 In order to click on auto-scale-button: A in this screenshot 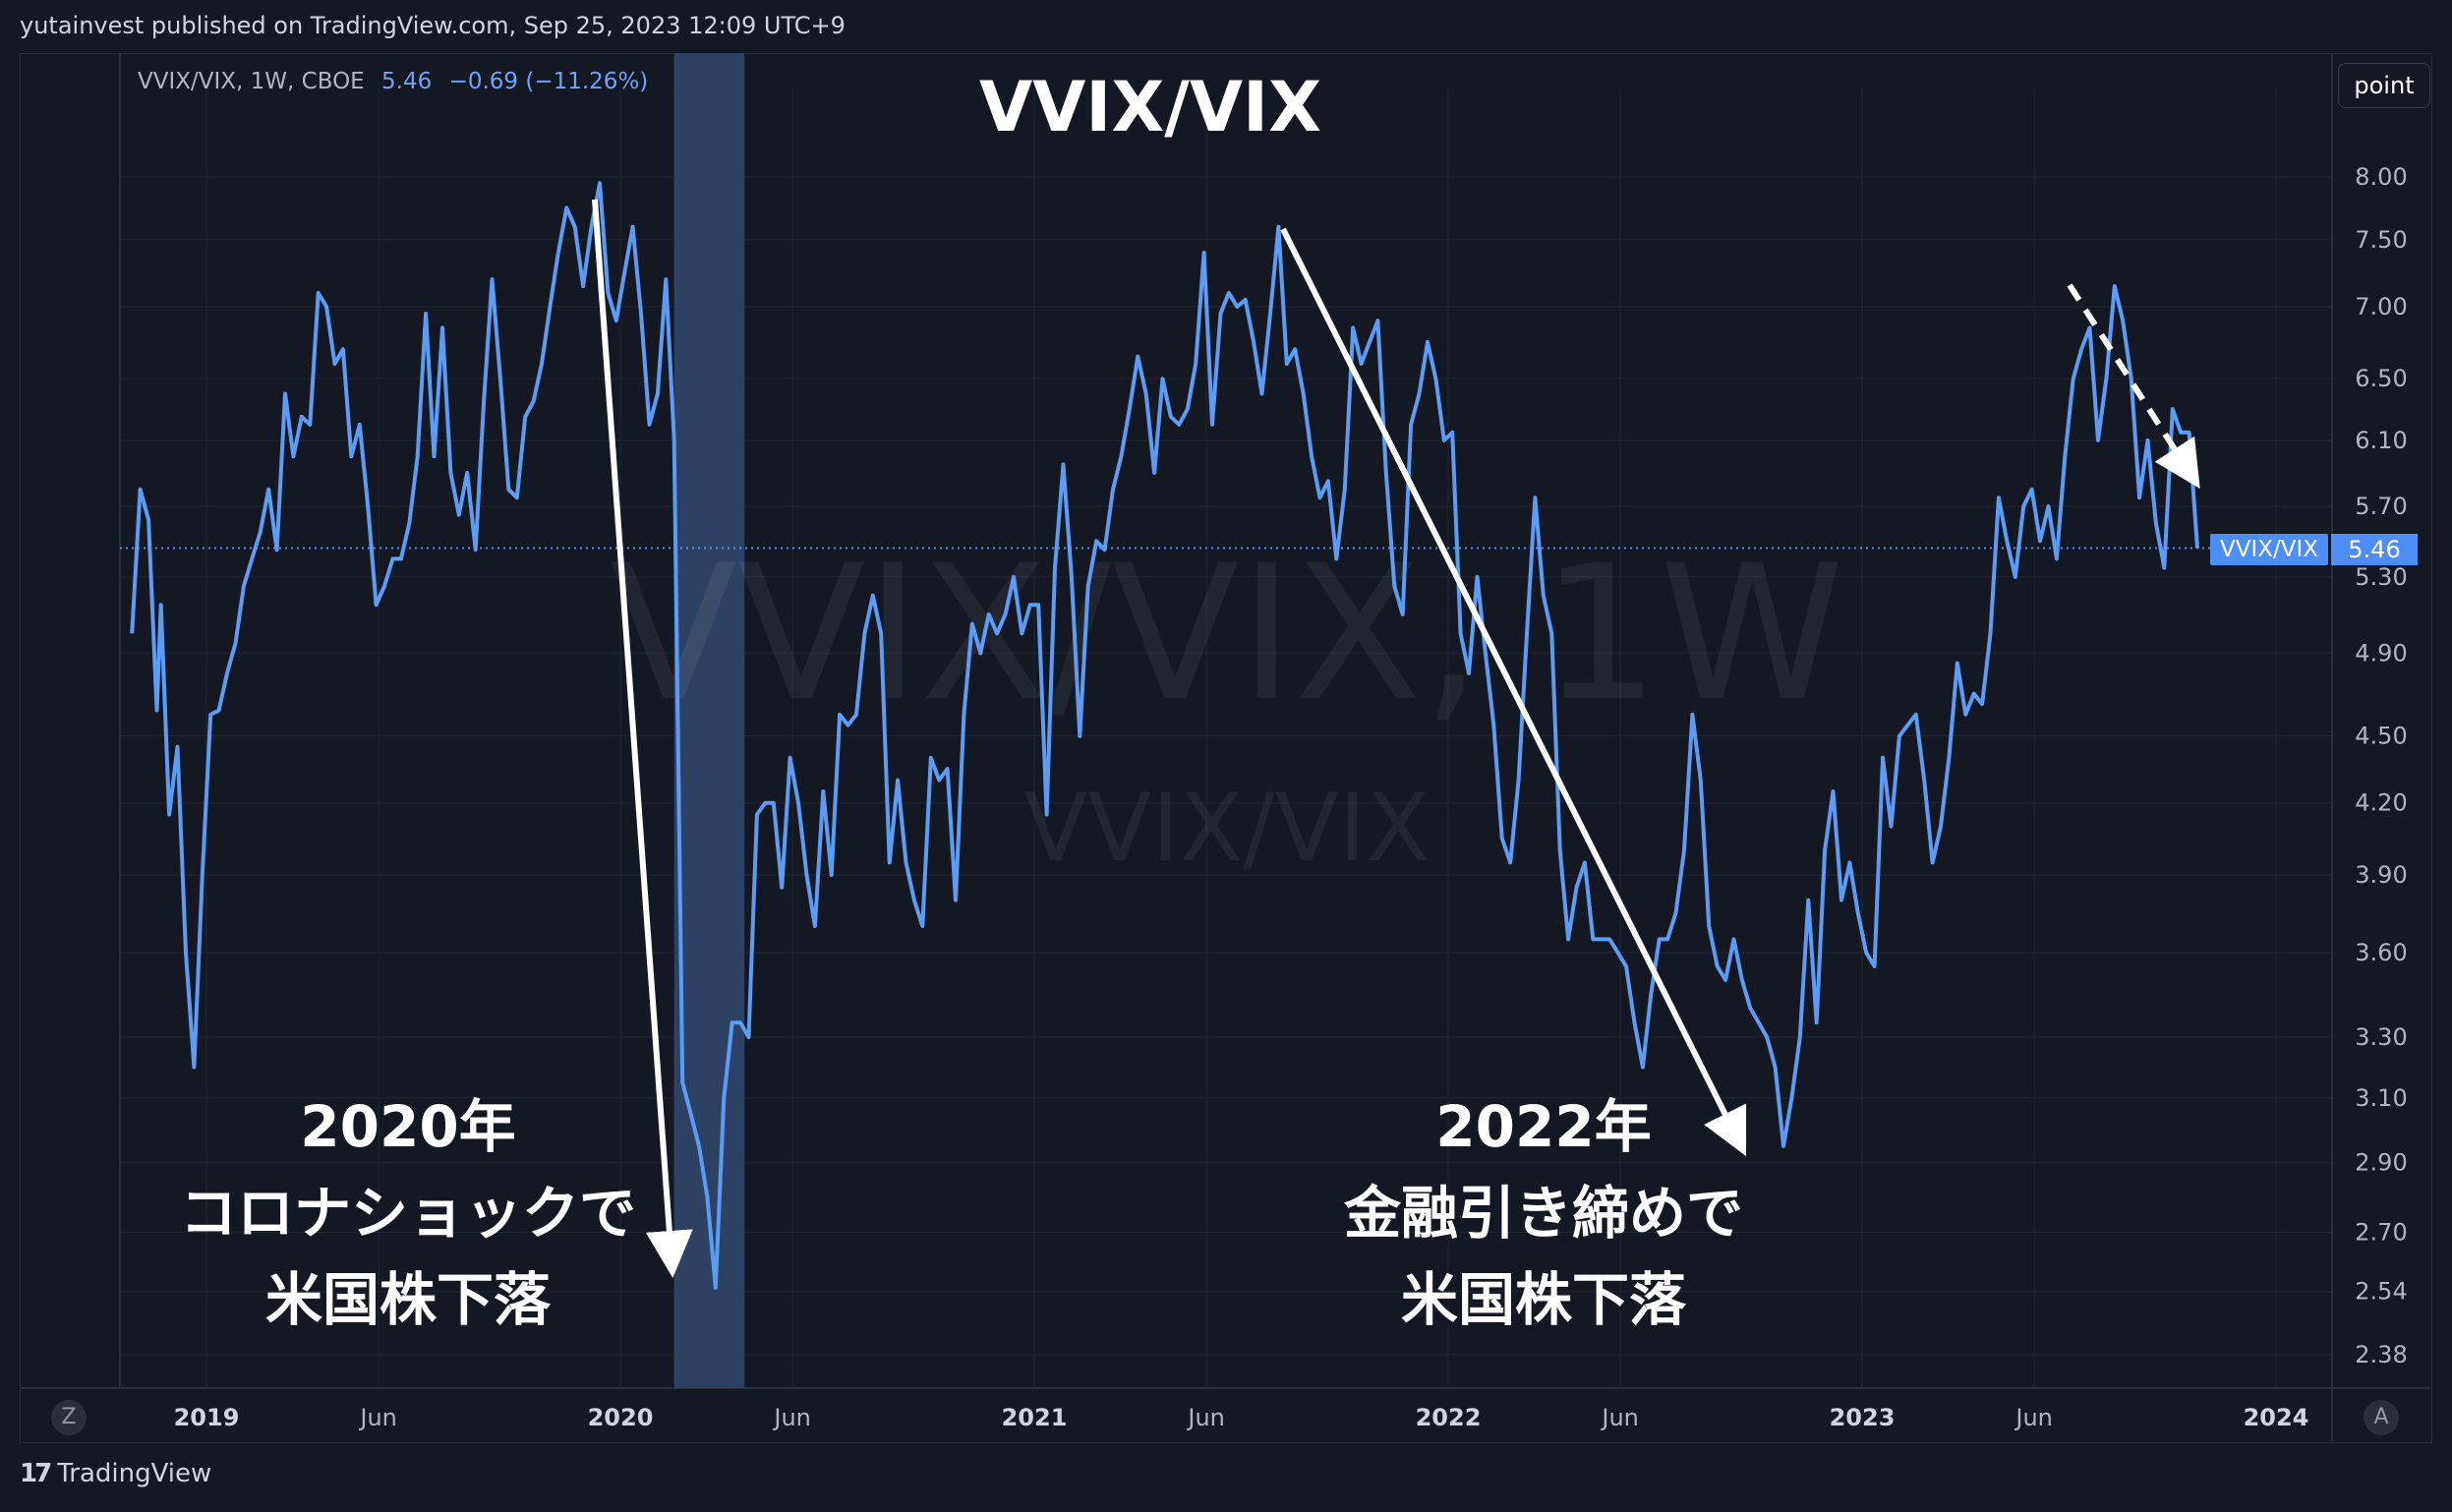, I will do `click(2381, 1417)`.